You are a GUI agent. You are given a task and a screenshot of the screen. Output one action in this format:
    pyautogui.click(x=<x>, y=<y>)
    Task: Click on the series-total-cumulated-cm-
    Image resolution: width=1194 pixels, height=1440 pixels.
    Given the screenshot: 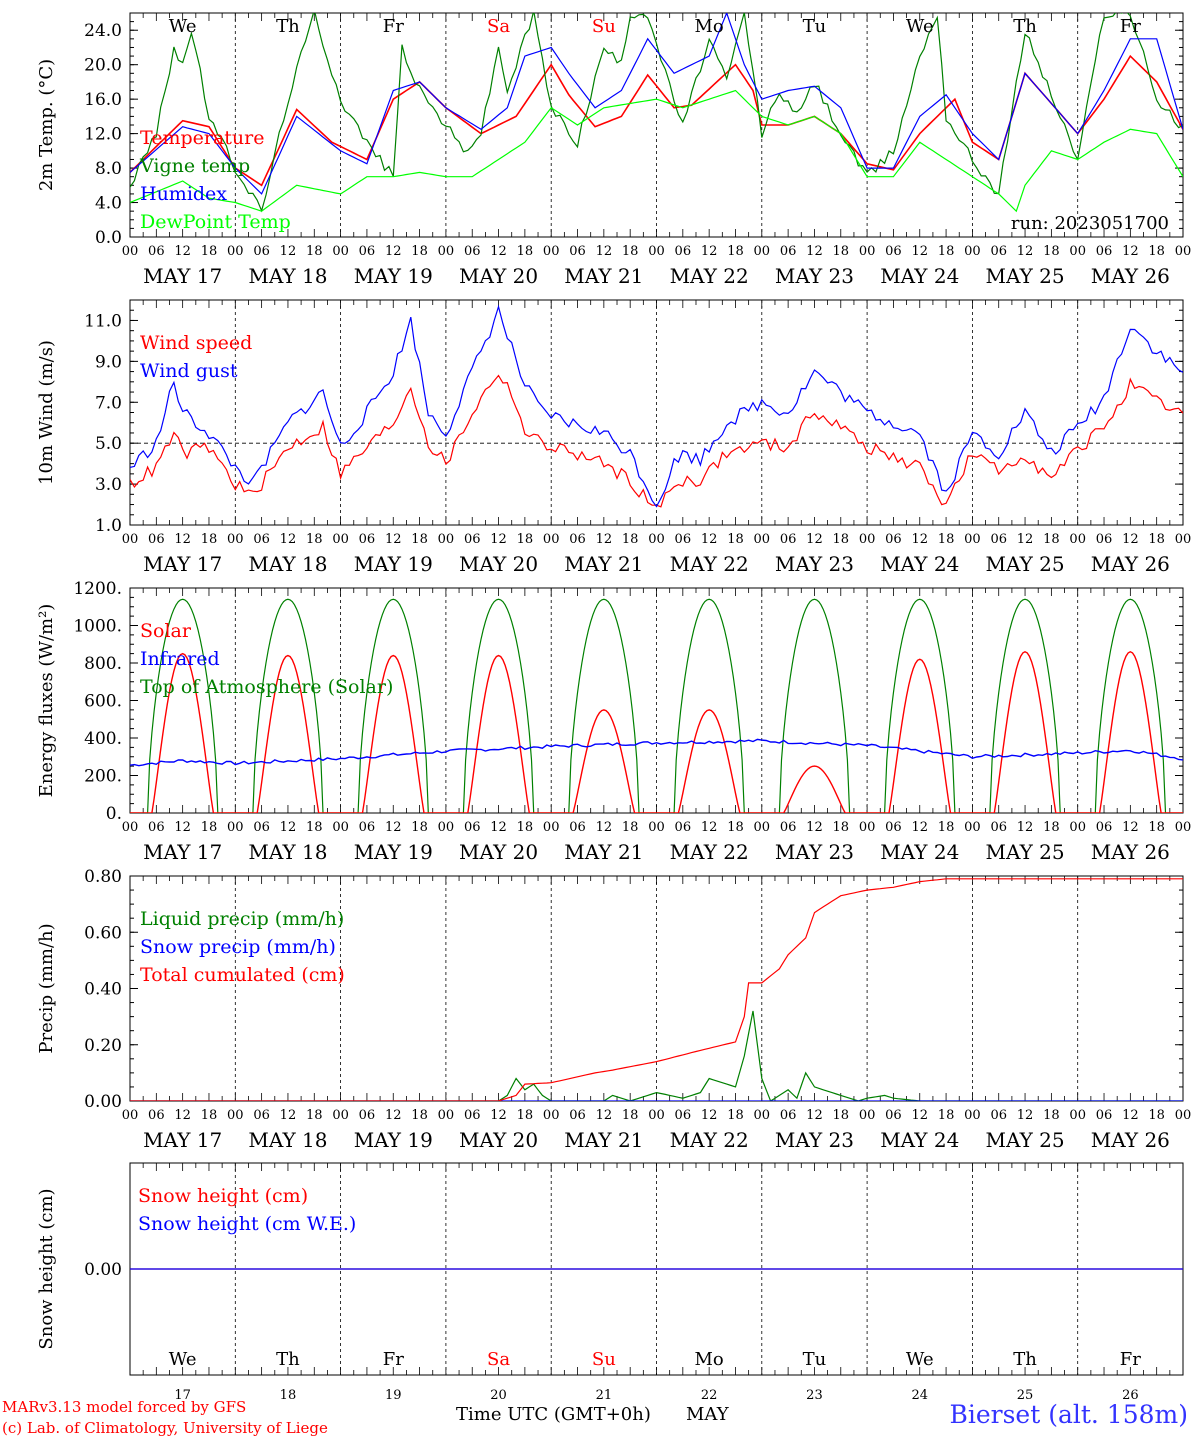 What is the action you would take?
    pyautogui.click(x=656, y=989)
    